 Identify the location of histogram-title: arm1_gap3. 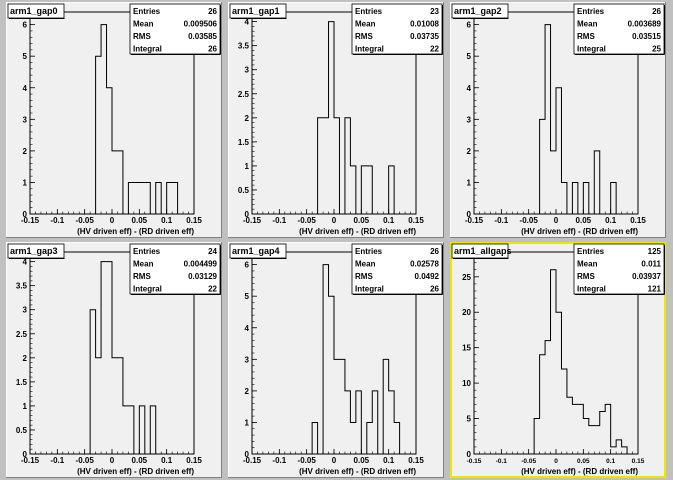
(34, 251).